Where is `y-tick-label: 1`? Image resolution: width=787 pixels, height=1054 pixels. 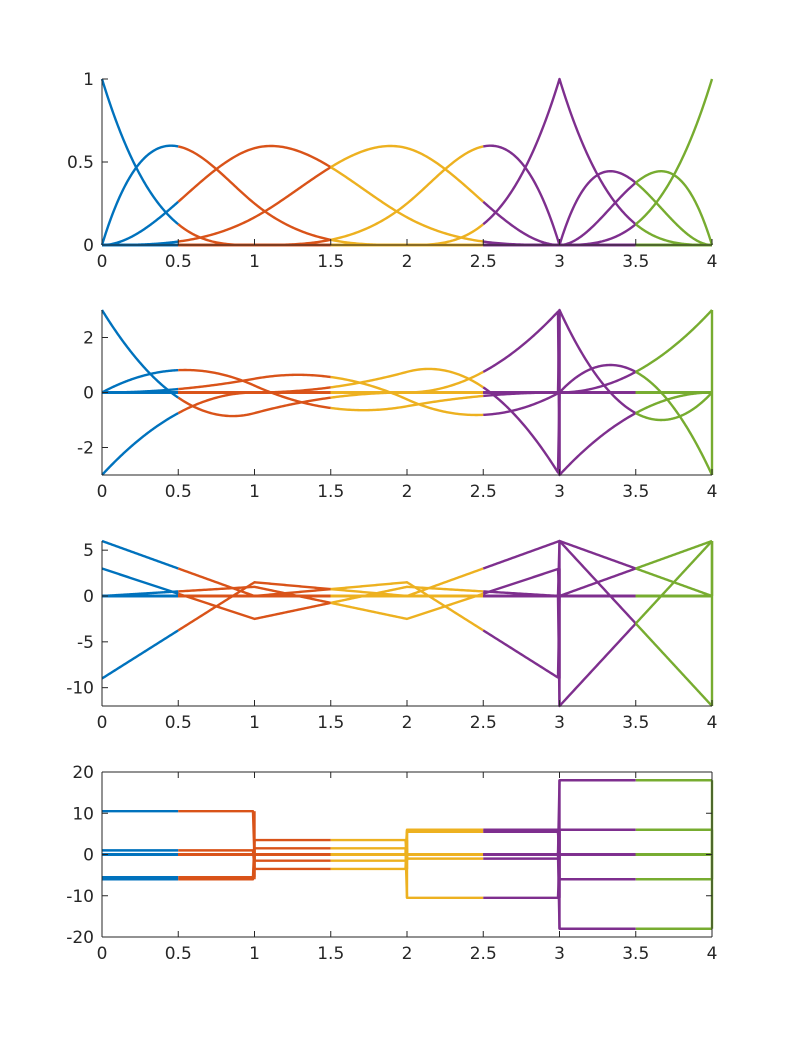 y-tick-label: 1 is located at coordinates (88, 80).